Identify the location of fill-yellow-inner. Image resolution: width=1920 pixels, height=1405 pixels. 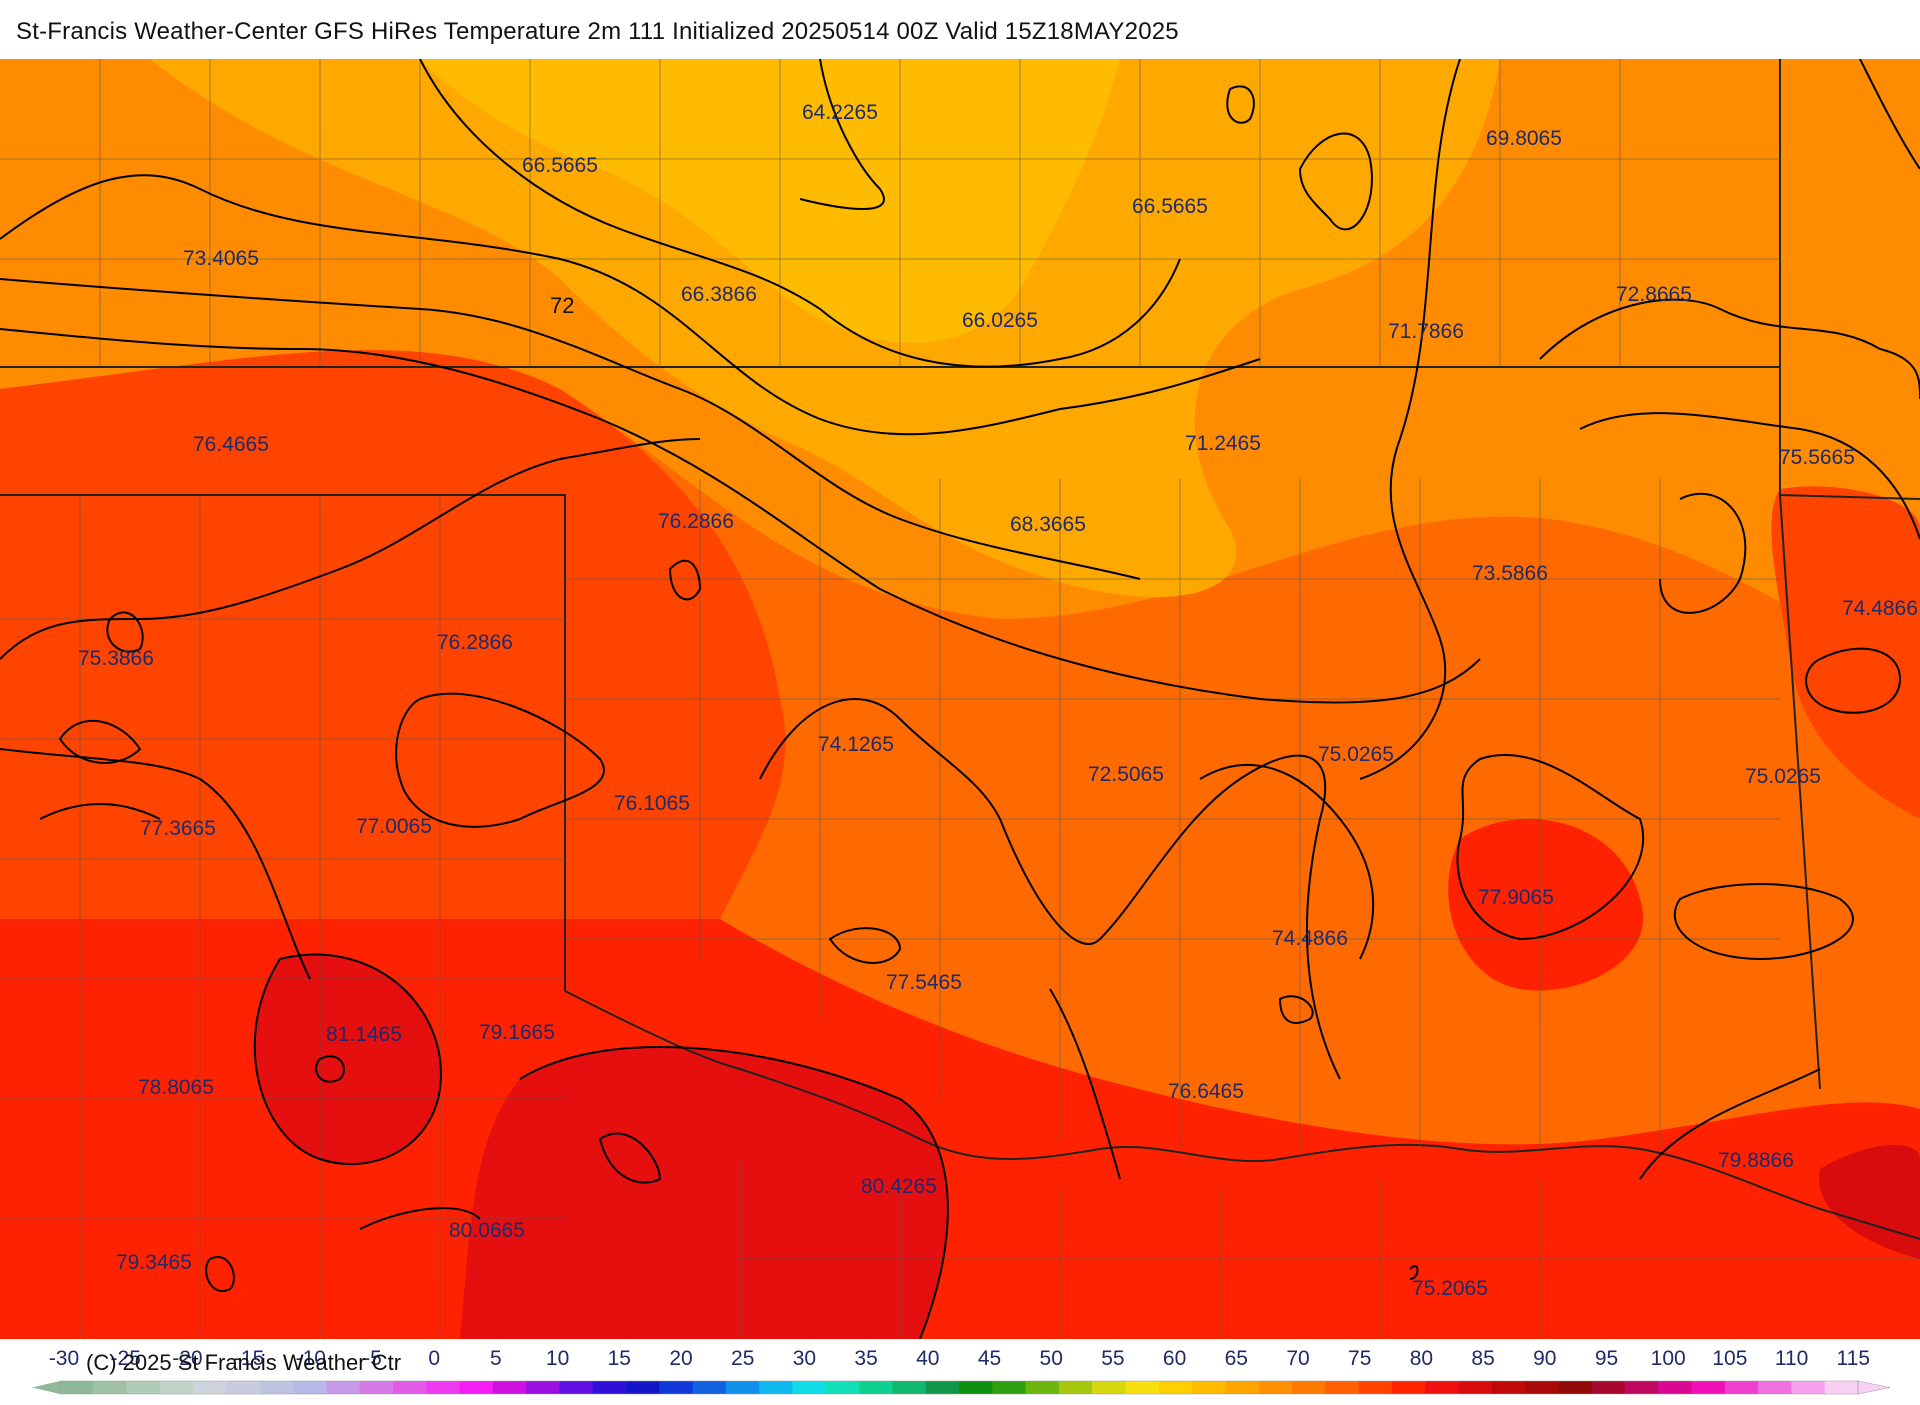
(770, 201).